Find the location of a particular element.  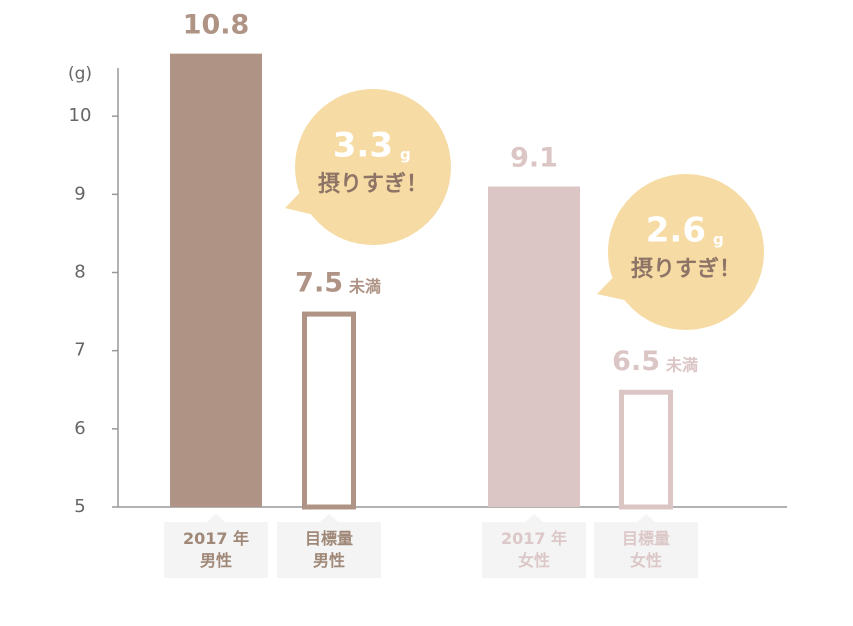

value-label: 9.1 is located at coordinates (534, 157).